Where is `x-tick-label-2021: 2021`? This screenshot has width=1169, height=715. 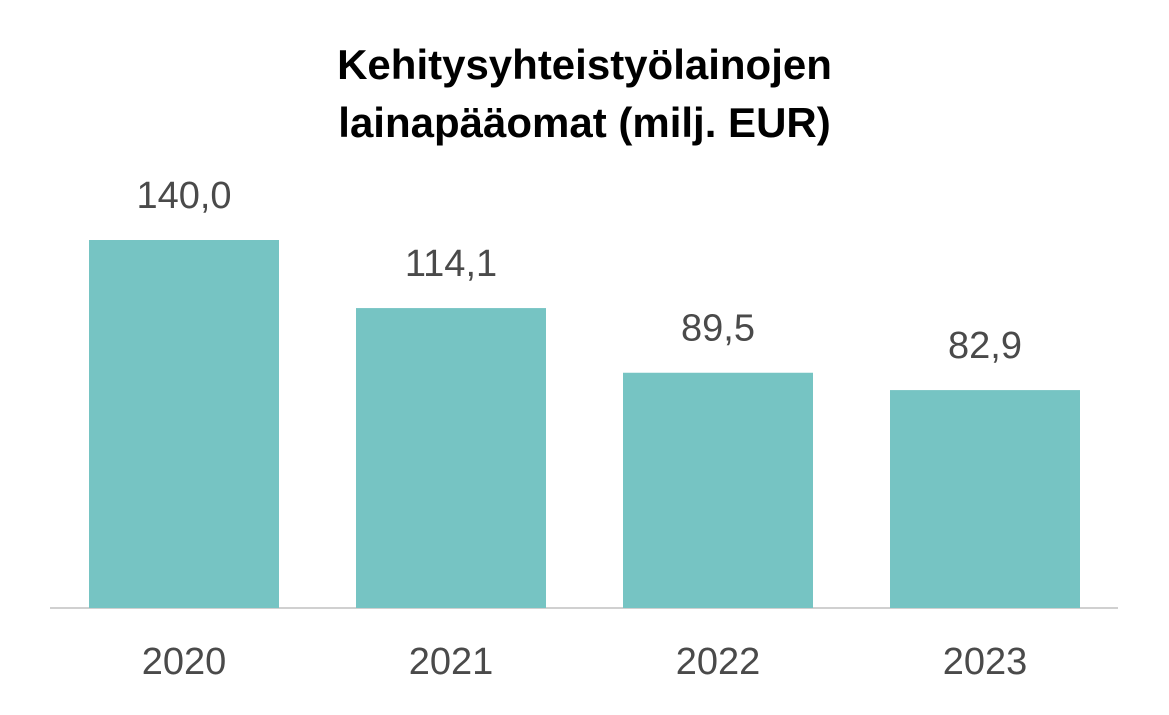 x-tick-label-2021: 2021 is located at coordinates (451, 662).